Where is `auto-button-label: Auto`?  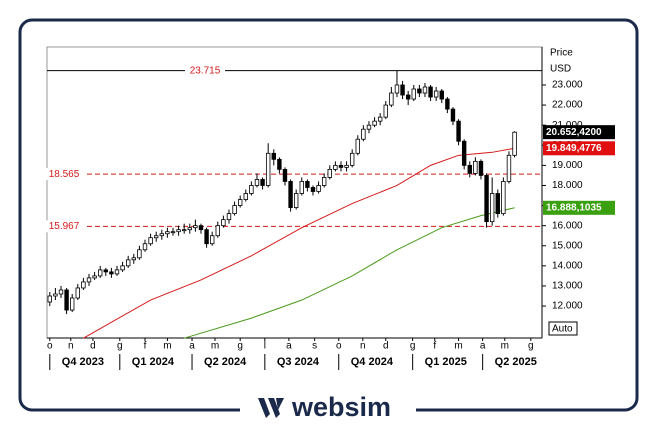
auto-button-label: Auto is located at coordinates (562, 329).